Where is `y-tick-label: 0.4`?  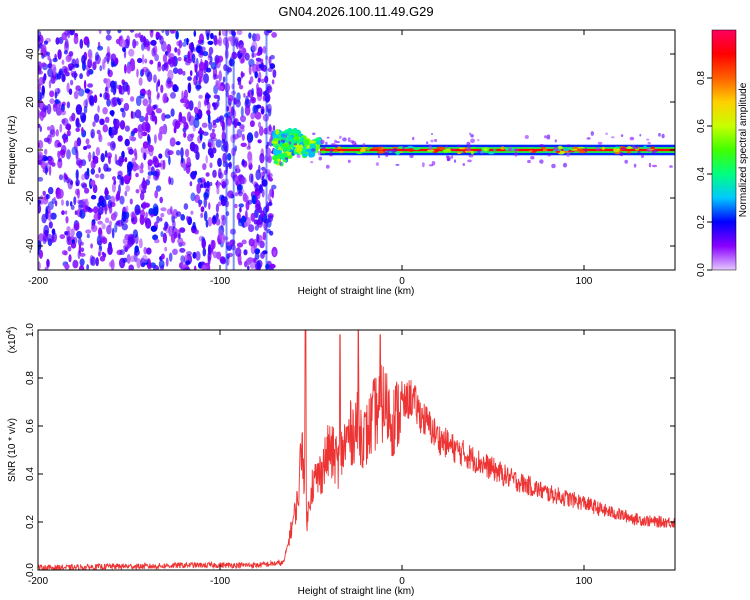
y-tick-label: 0.4 is located at coordinates (30, 474).